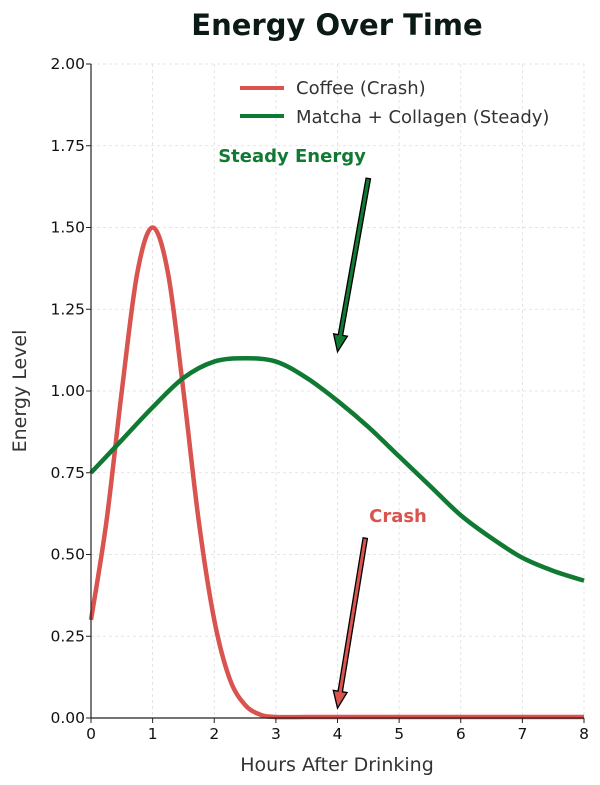 This screenshot has width=600, height=785. I want to click on x-tick-label: 7, so click(522, 734).